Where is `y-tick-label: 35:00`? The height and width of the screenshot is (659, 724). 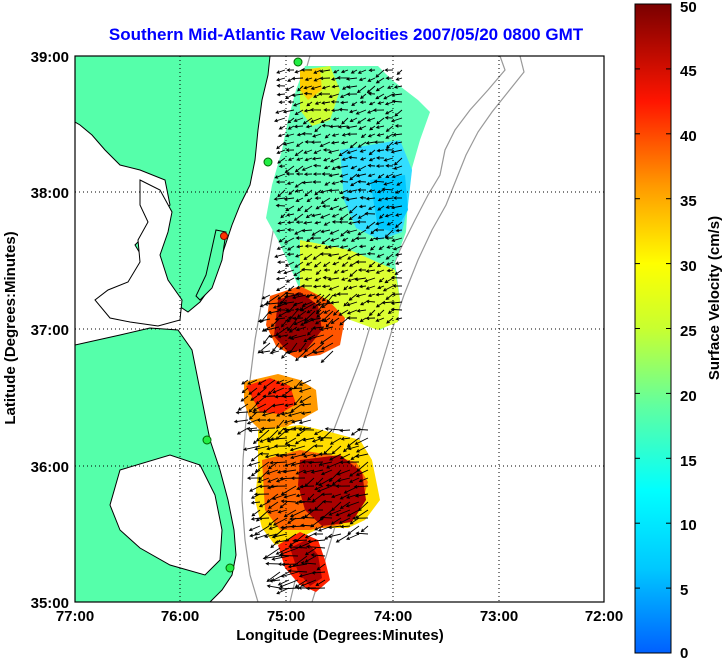 y-tick-label: 35:00 is located at coordinates (50, 603).